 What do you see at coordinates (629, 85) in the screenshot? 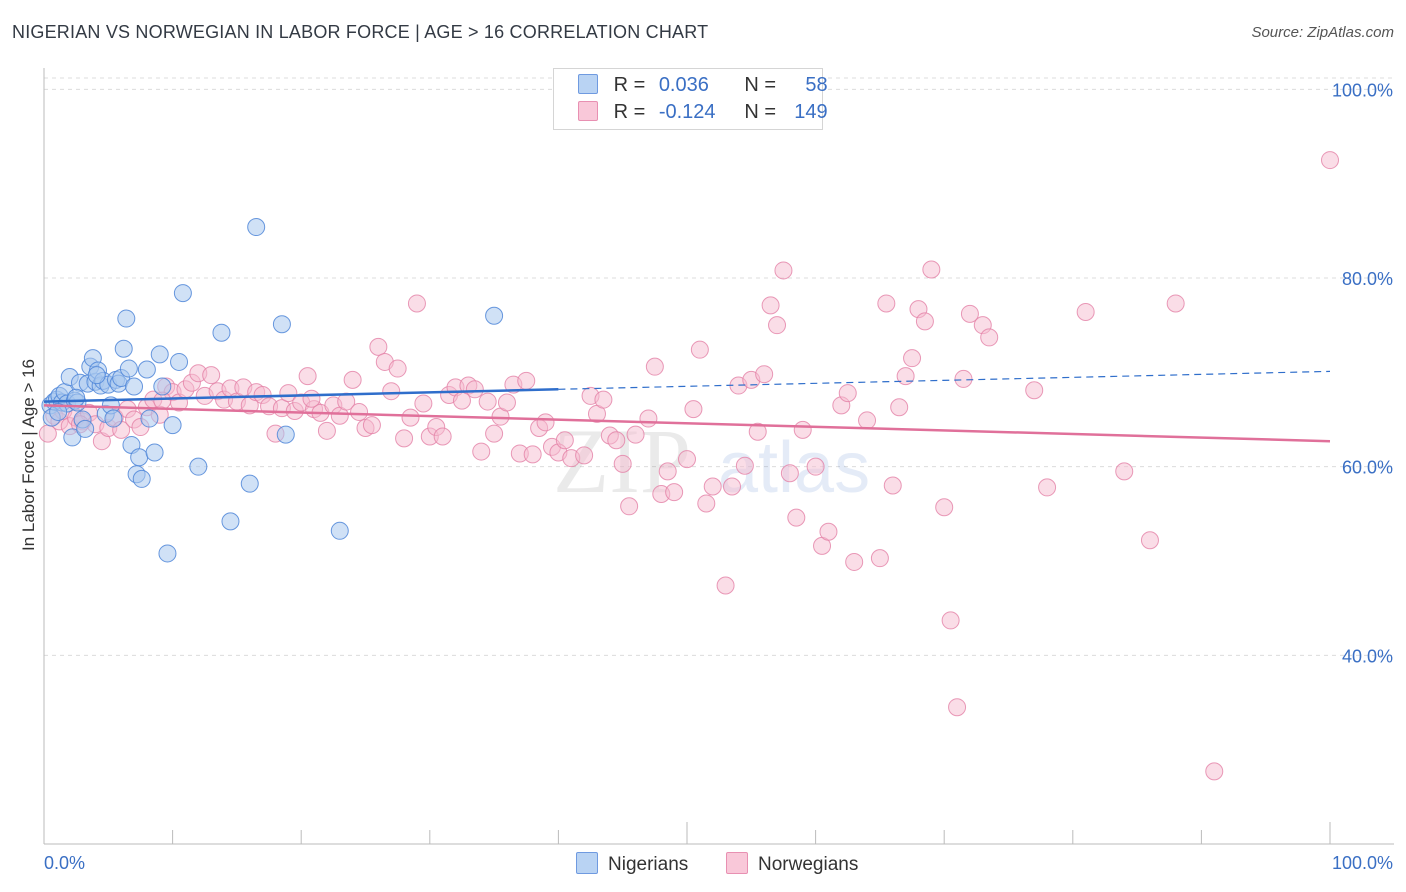
I see `nigerian-r-label: R =` at bounding box center [629, 85].